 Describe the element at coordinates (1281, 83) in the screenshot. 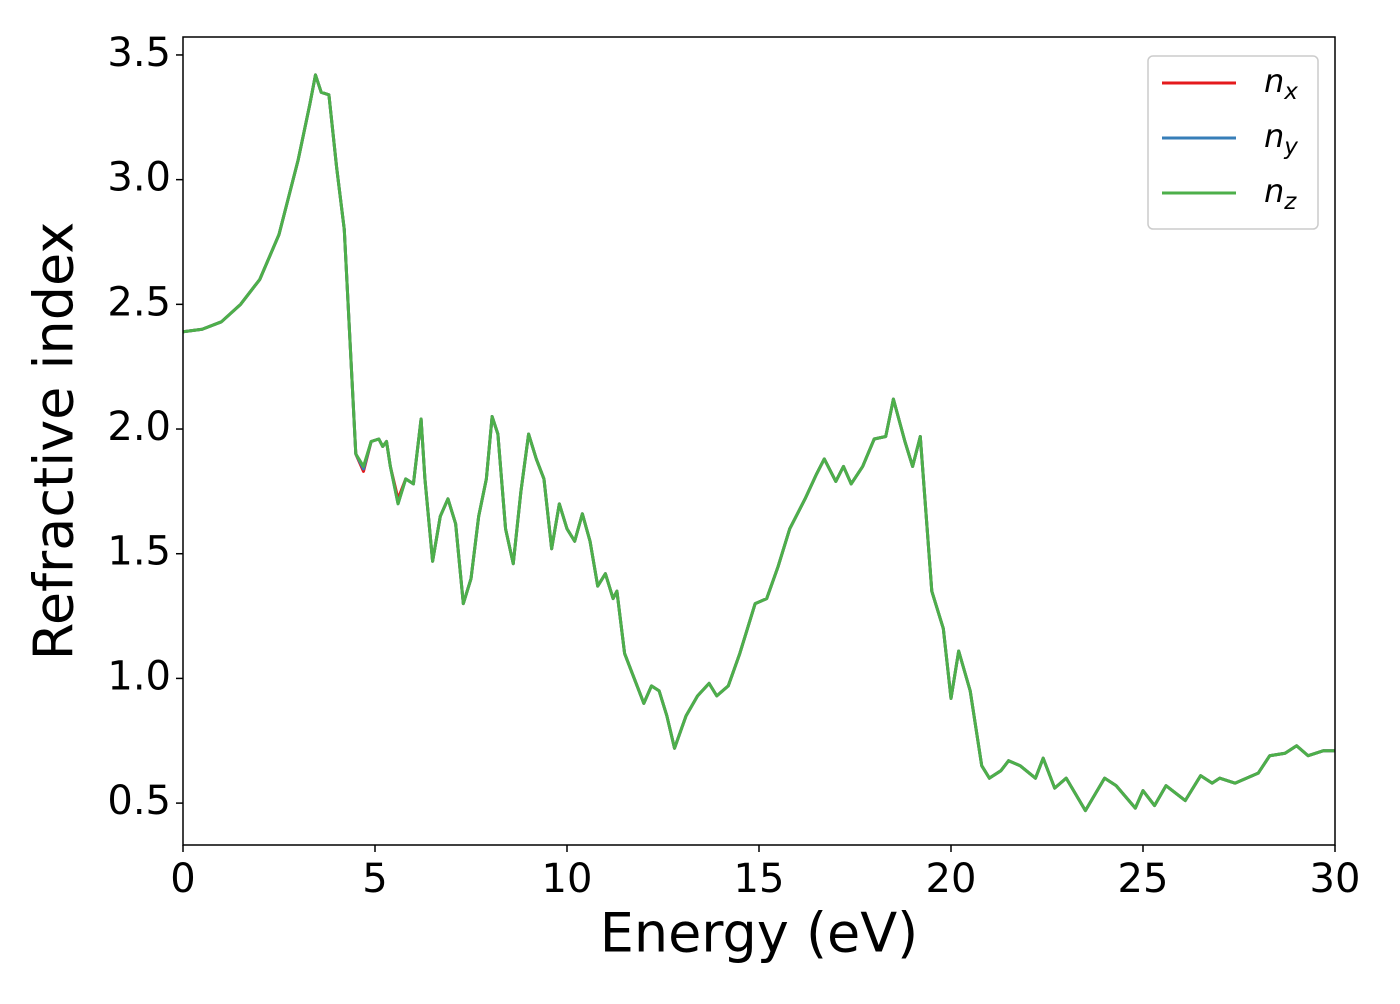

I see `legend-label: nx` at that location.